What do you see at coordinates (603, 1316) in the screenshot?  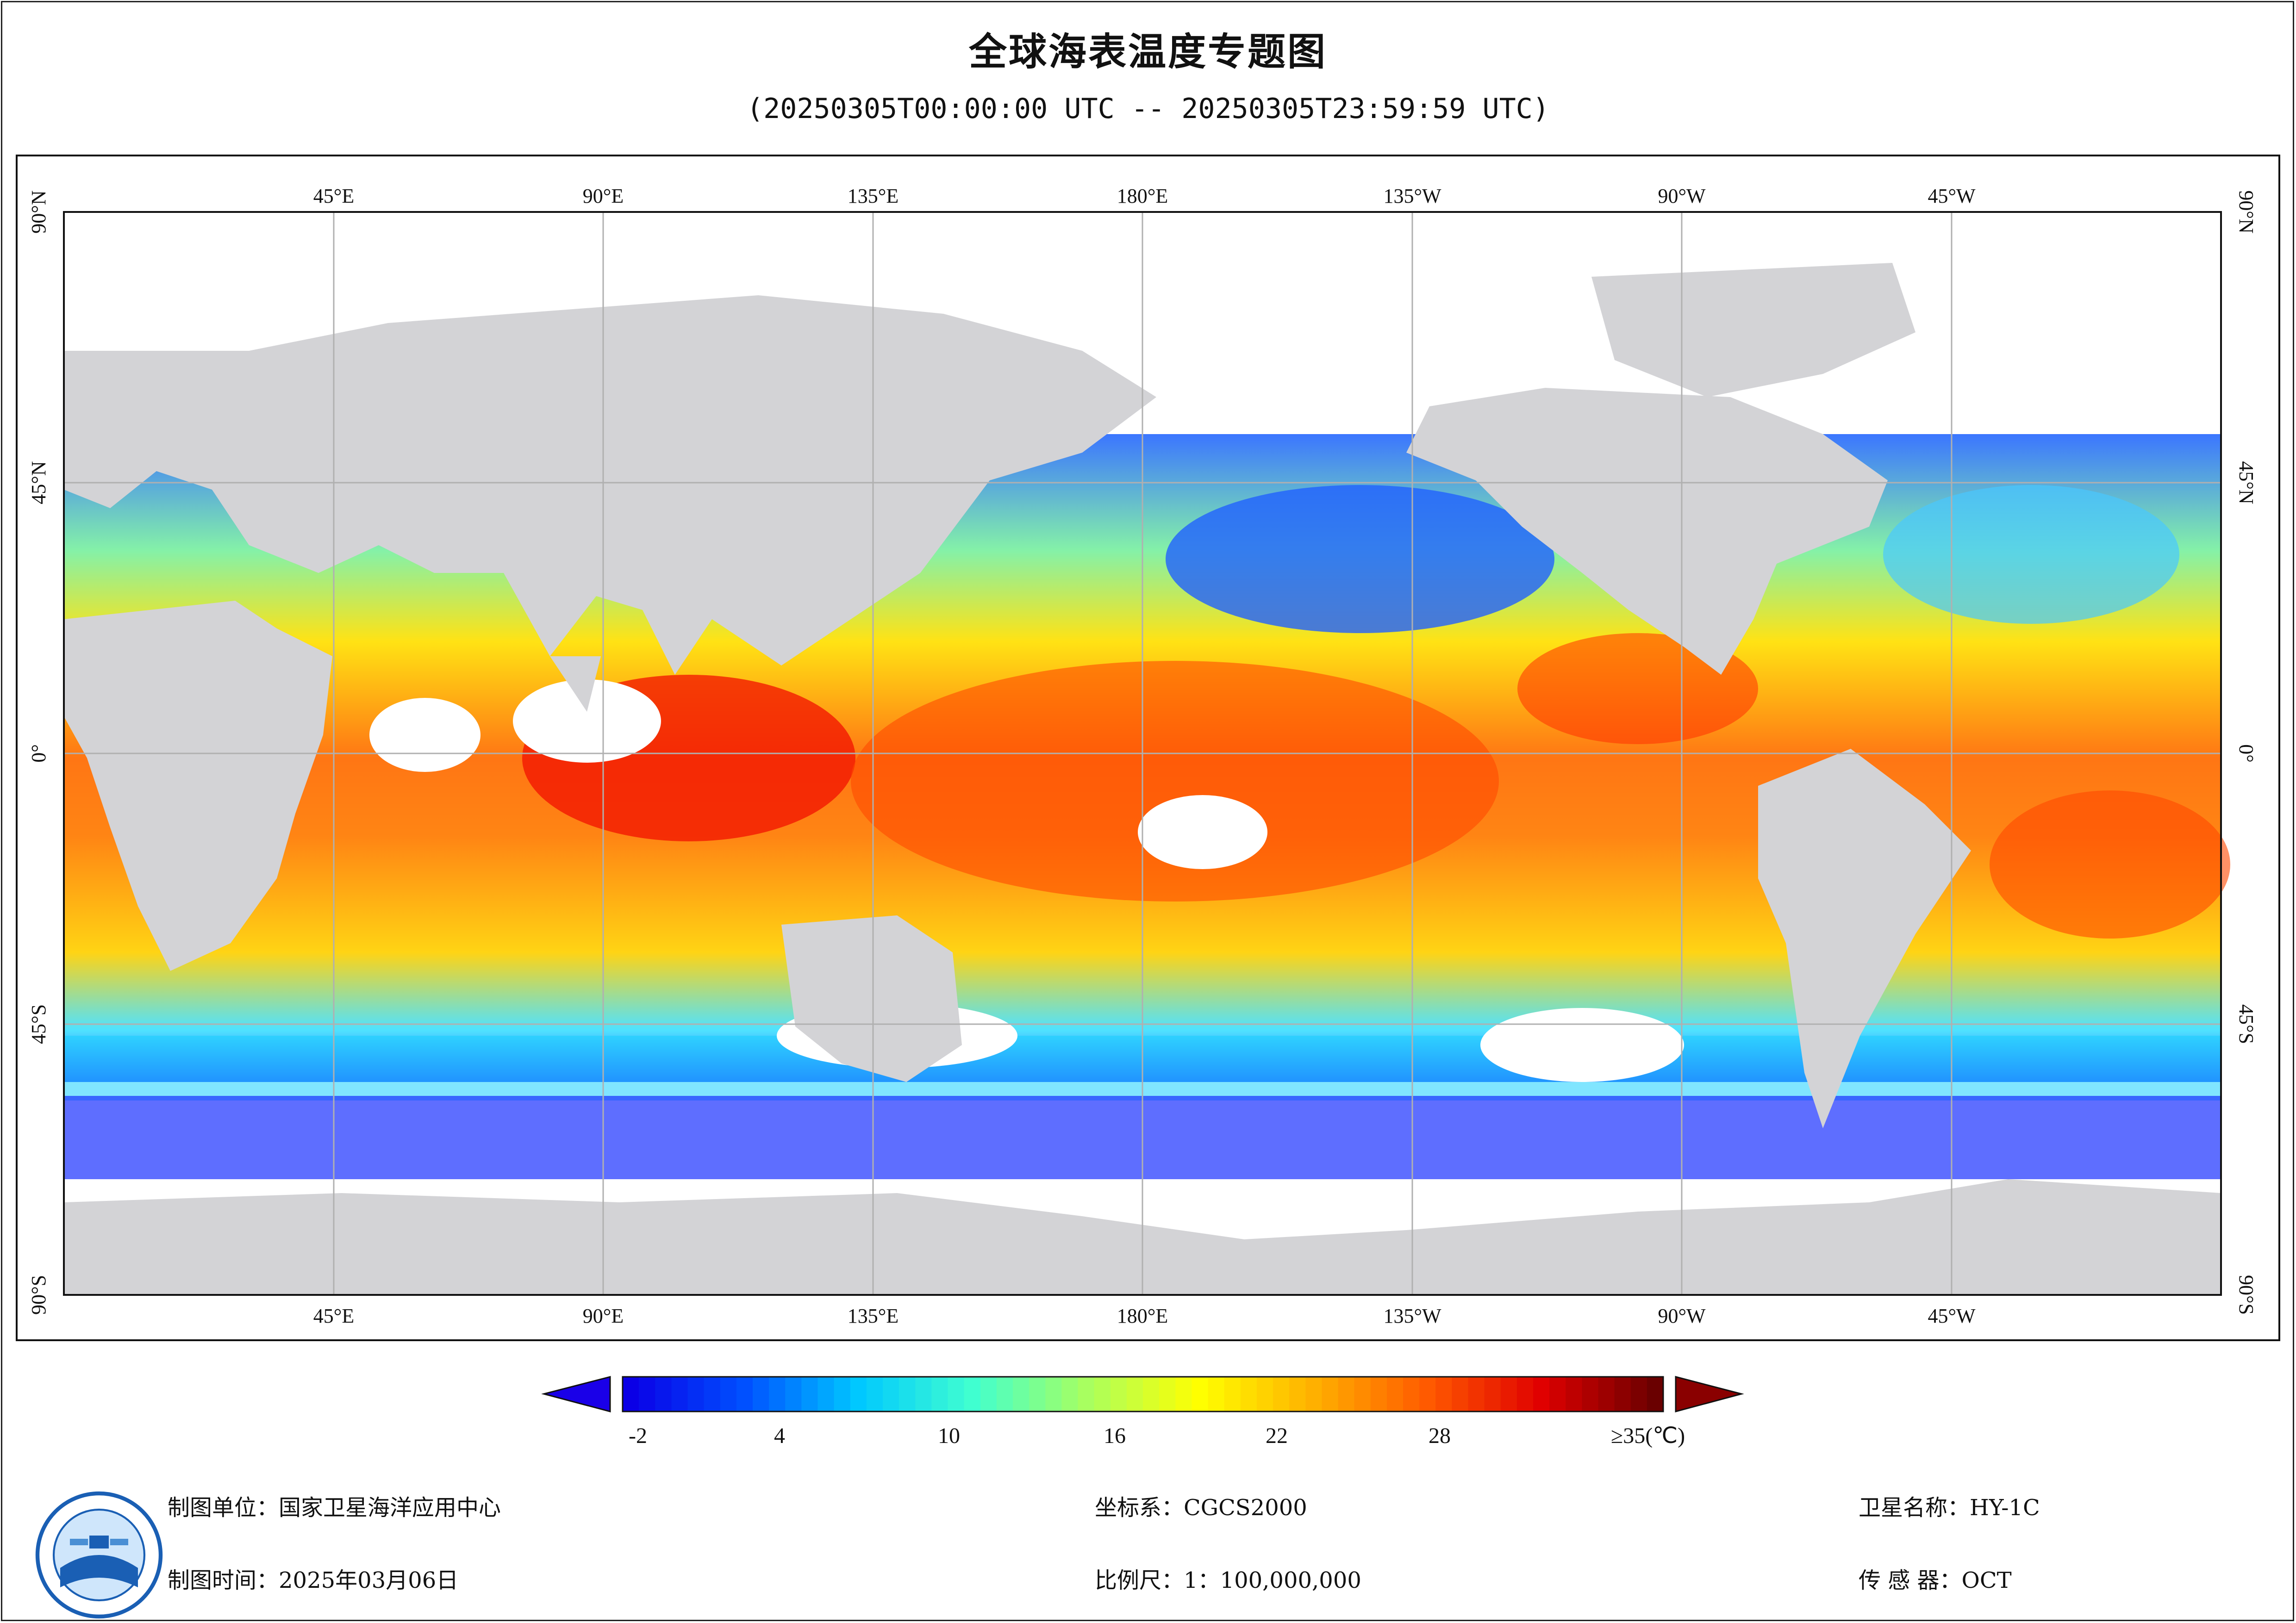 I see `lon-label: 90°E` at bounding box center [603, 1316].